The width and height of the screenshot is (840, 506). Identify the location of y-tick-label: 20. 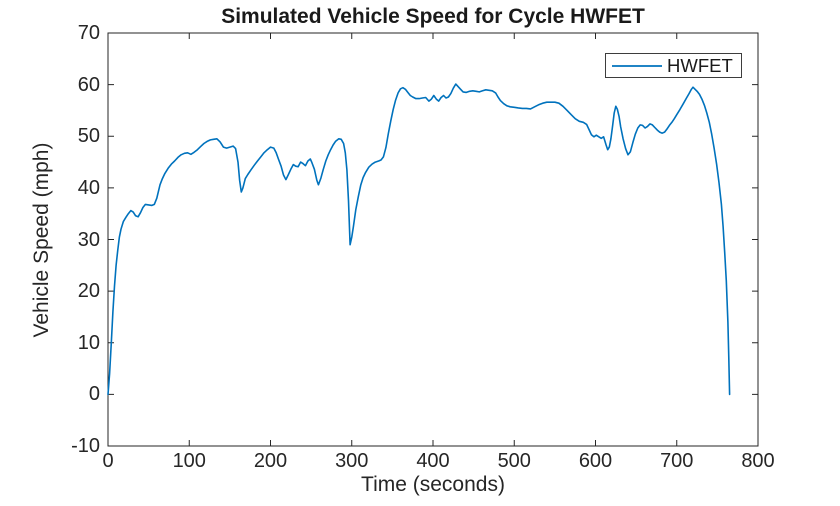
(88, 291).